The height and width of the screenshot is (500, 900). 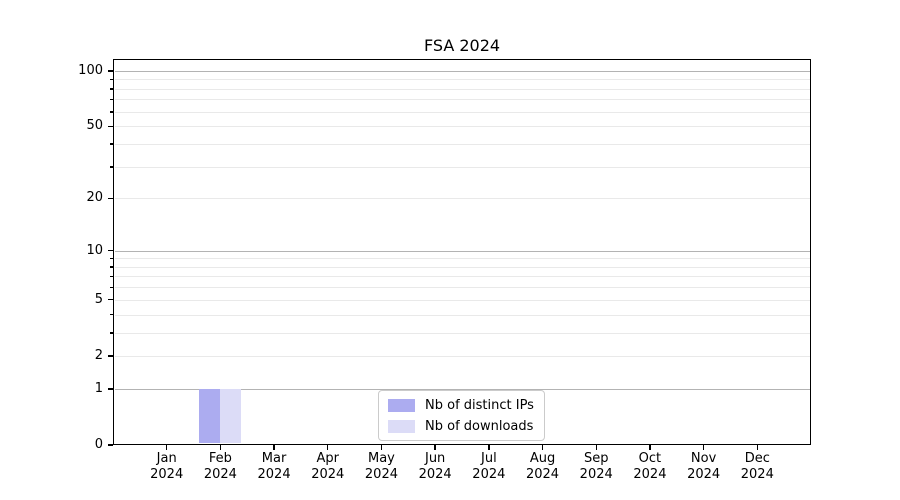 I want to click on x-tick-month-text: Jul, so click(x=489, y=458).